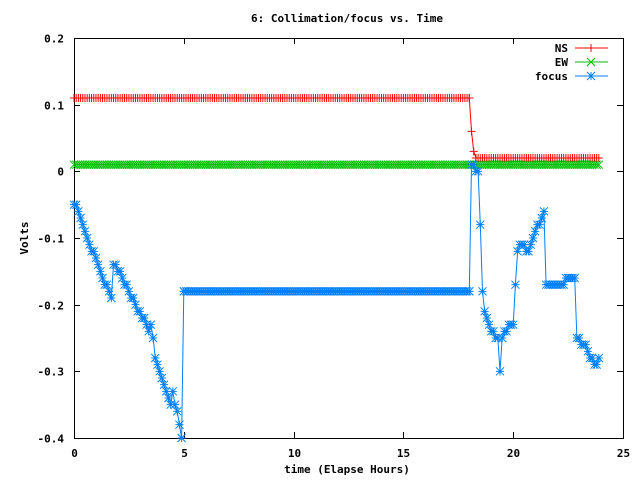 The height and width of the screenshot is (480, 640). Describe the element at coordinates (347, 18) in the screenshot. I see `chart-title: 6: Collimation/focus vs. Time` at that location.